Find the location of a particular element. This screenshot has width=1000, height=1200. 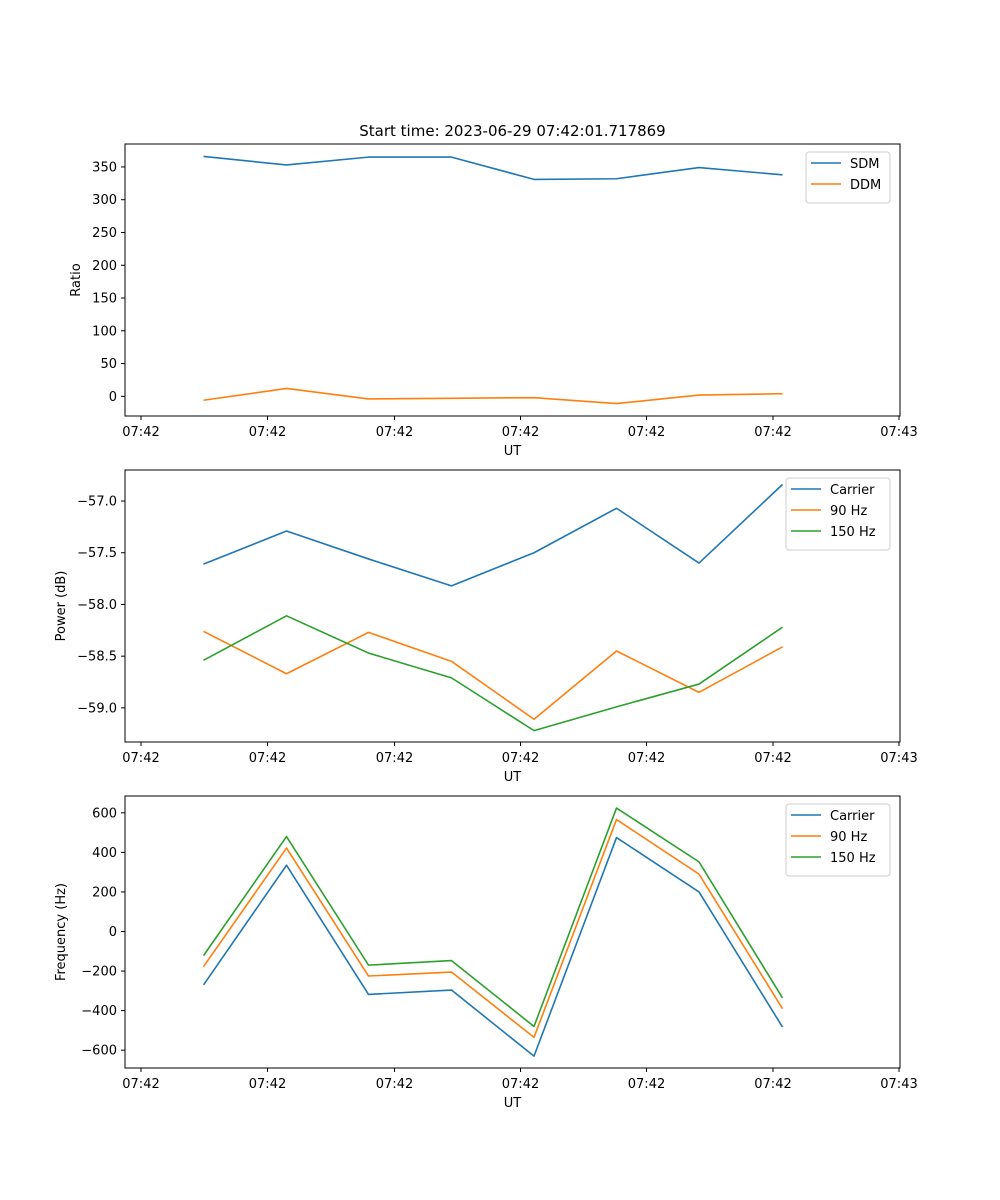

y-tick-label: −58.0 is located at coordinates (97, 605).